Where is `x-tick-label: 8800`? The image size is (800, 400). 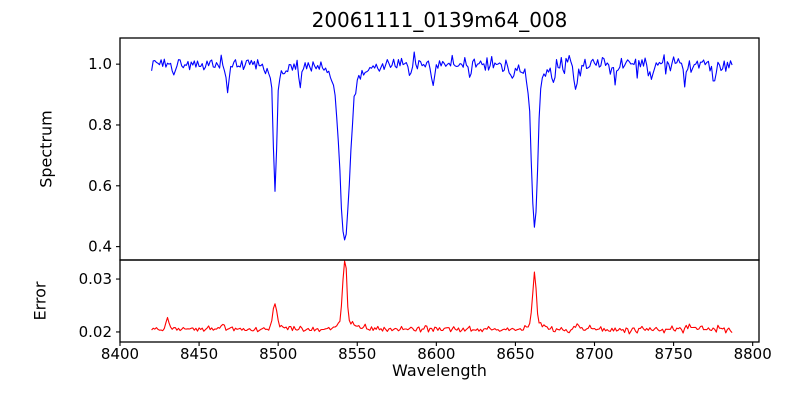 x-tick-label: 8800 is located at coordinates (753, 354).